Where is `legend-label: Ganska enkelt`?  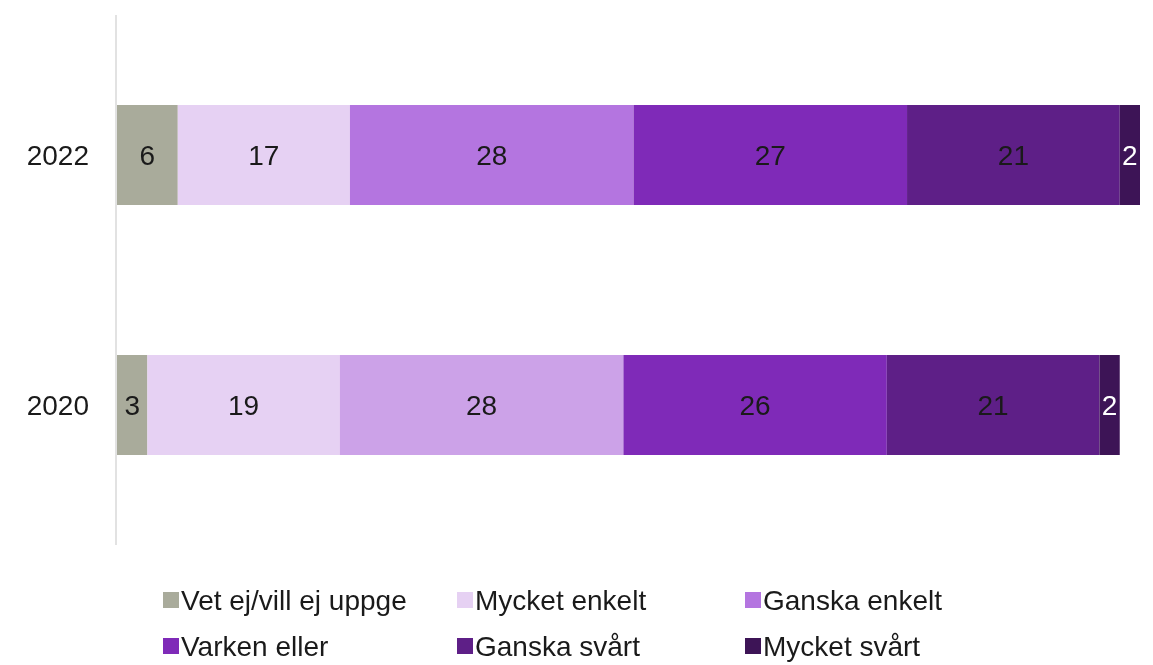
legend-label: Ganska enkelt is located at coordinates (853, 600).